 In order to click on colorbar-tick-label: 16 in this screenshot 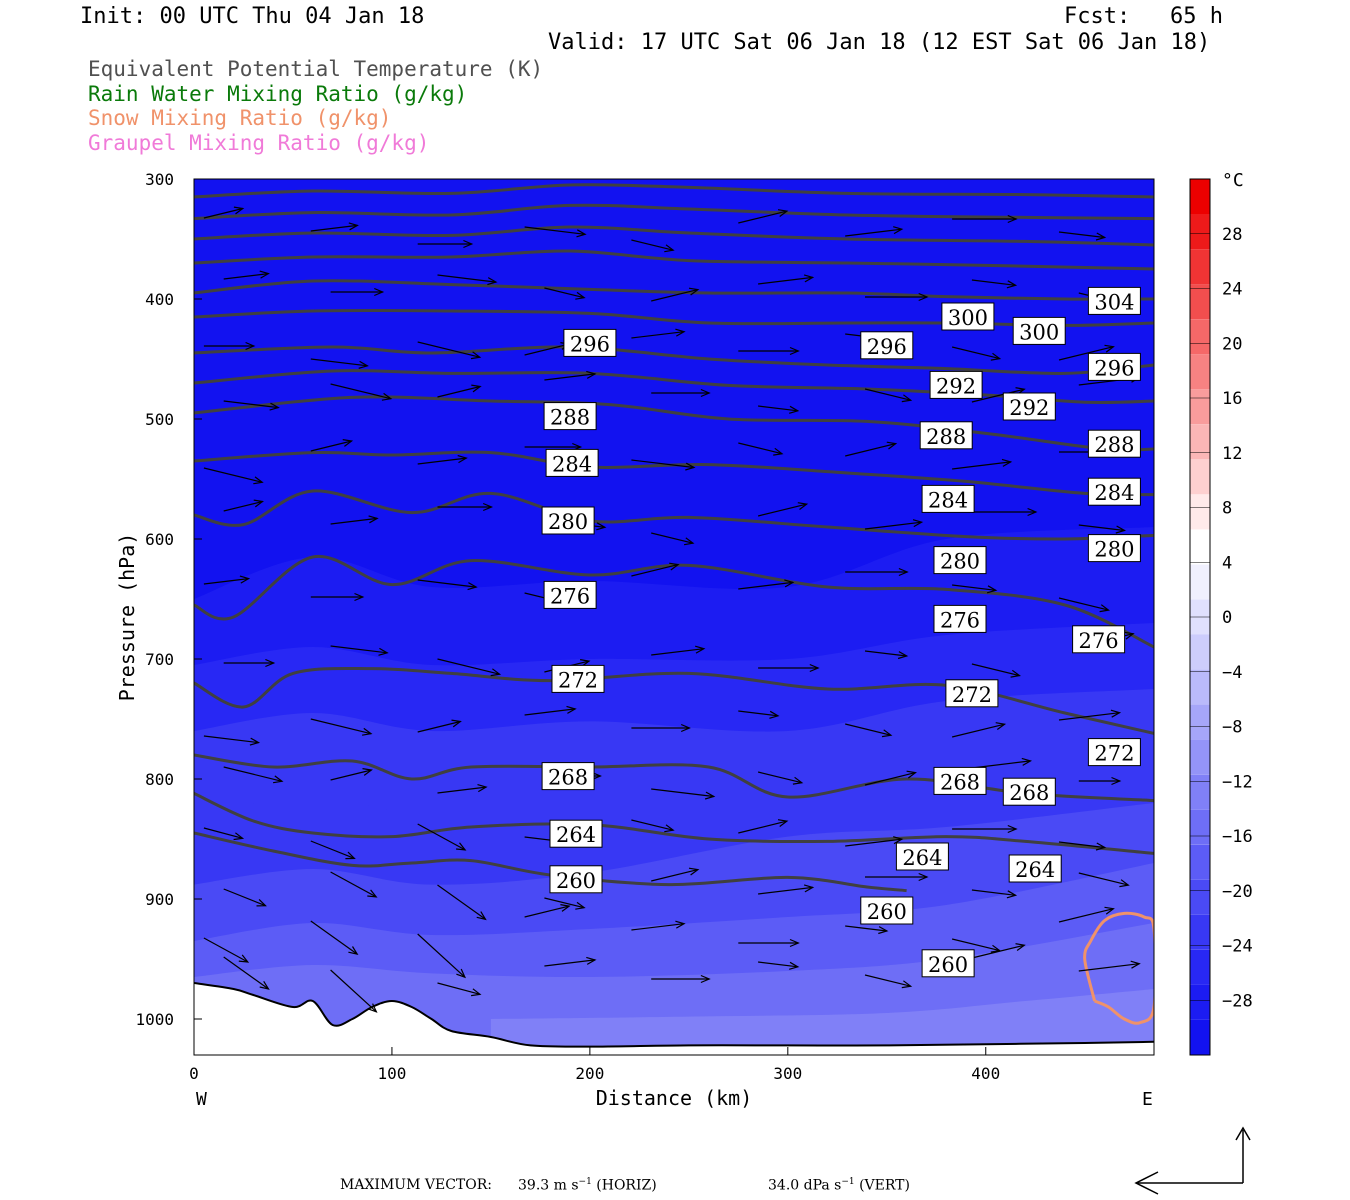, I will do `click(1232, 399)`.